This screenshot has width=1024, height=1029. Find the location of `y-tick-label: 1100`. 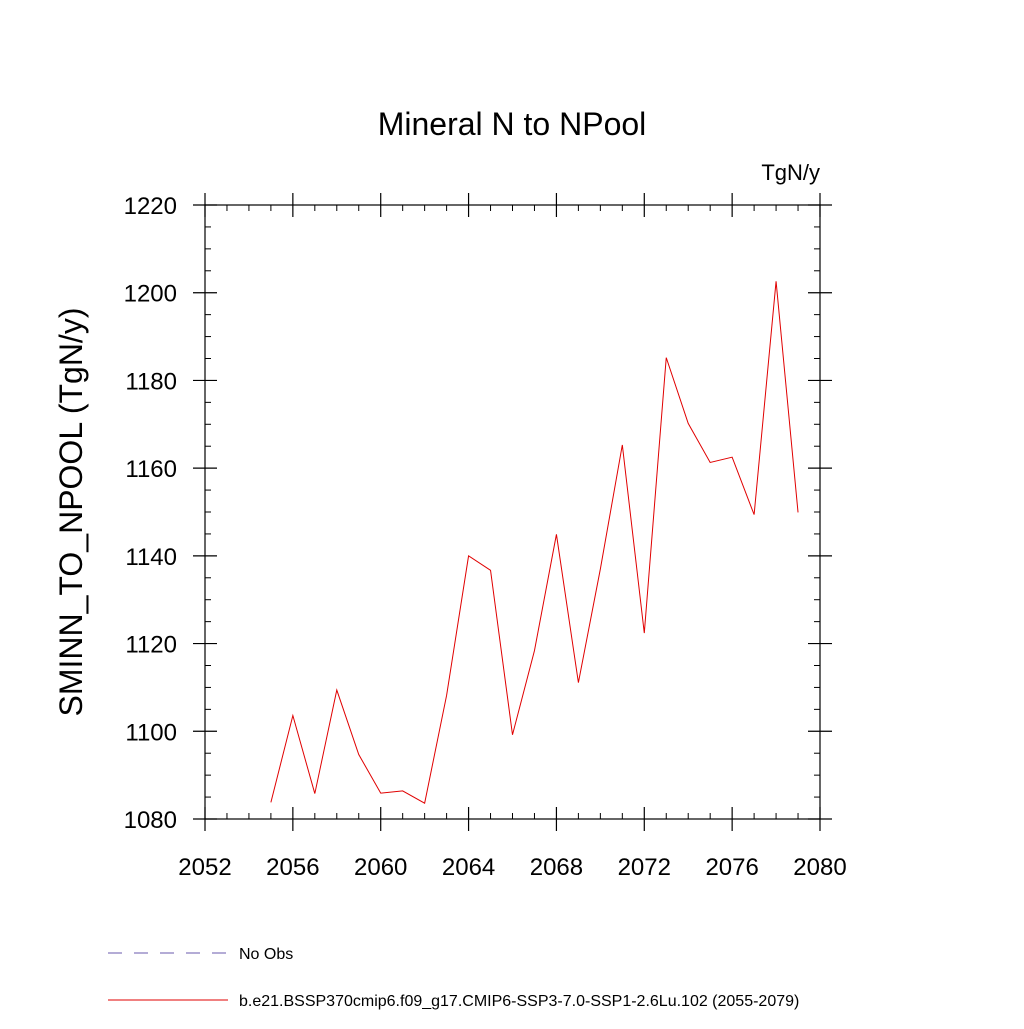

y-tick-label: 1100 is located at coordinates (151, 732).